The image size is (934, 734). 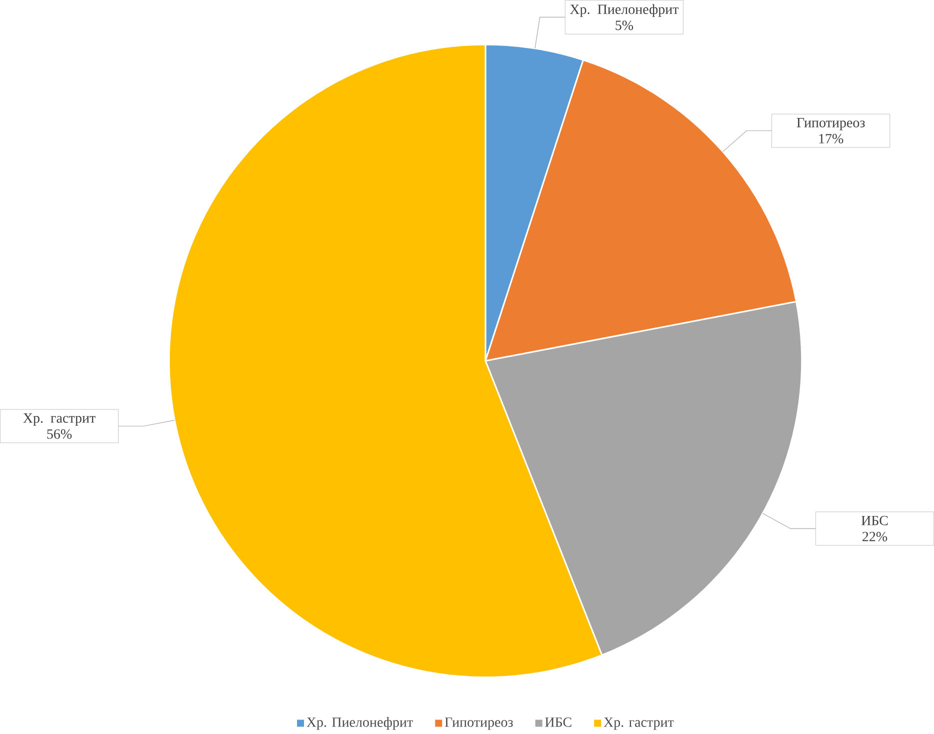 I want to click on legend-label: ИБС, so click(x=558, y=722).